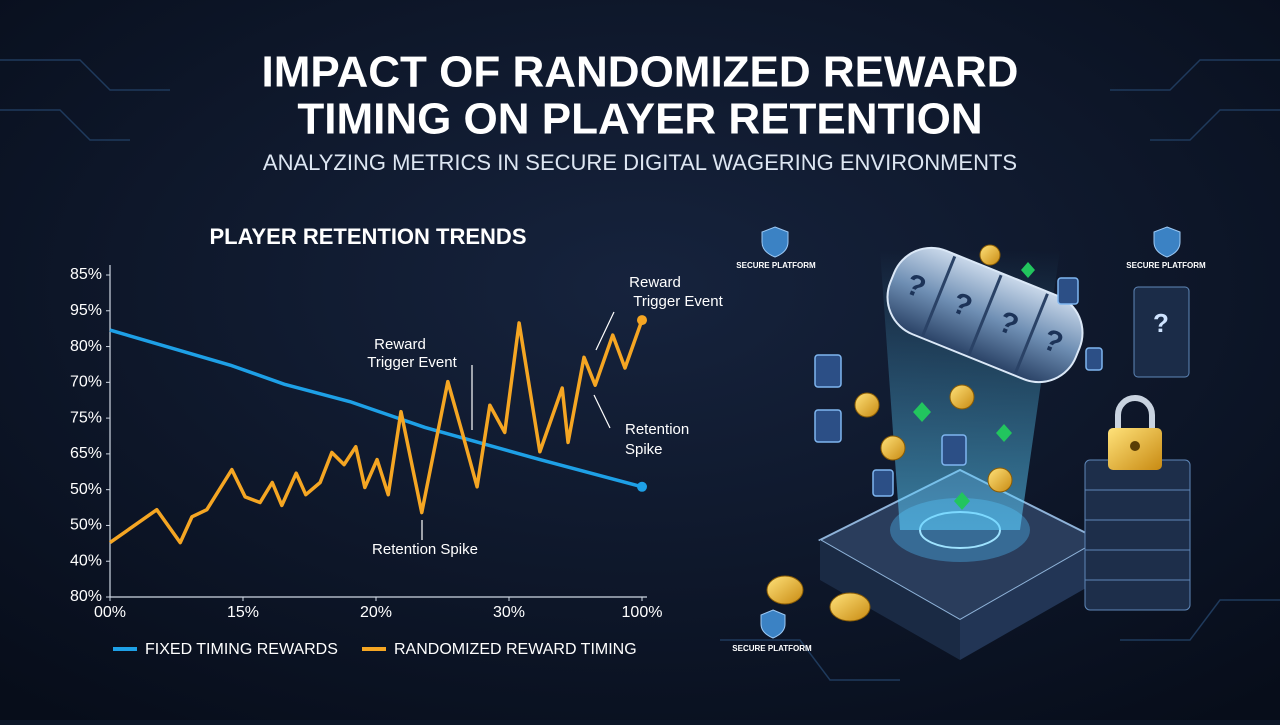  What do you see at coordinates (243, 612) in the screenshot?
I see `x-tick-label: 15%` at bounding box center [243, 612].